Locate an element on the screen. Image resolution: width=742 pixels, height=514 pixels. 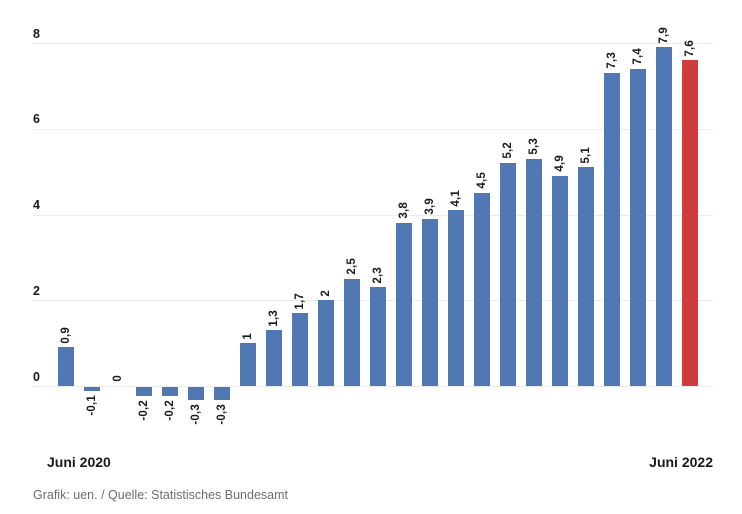
bar-value-label: 7,4 is located at coordinates (637, 56).